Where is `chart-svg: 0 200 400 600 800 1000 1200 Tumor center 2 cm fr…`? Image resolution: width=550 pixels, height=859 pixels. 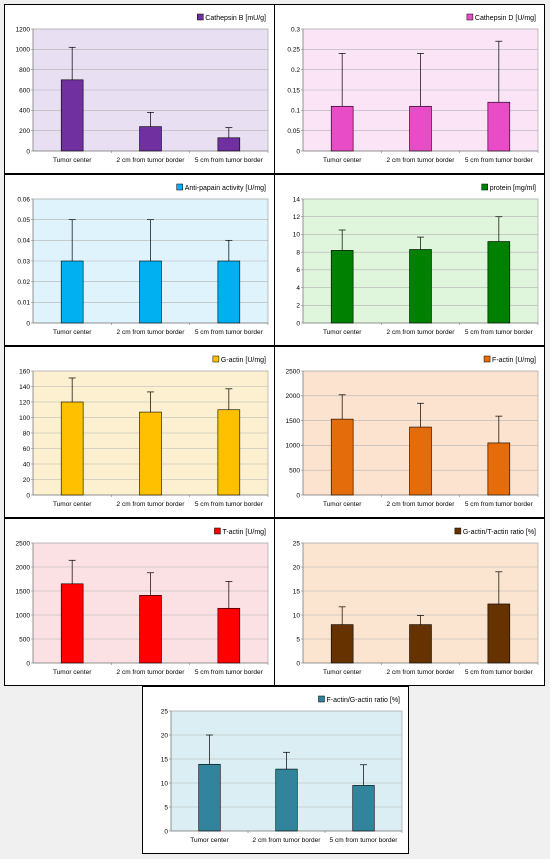 chart-svg: 0 200 400 600 800 1000 1200 Tumor center 2 cm fr… is located at coordinates (142, 88).